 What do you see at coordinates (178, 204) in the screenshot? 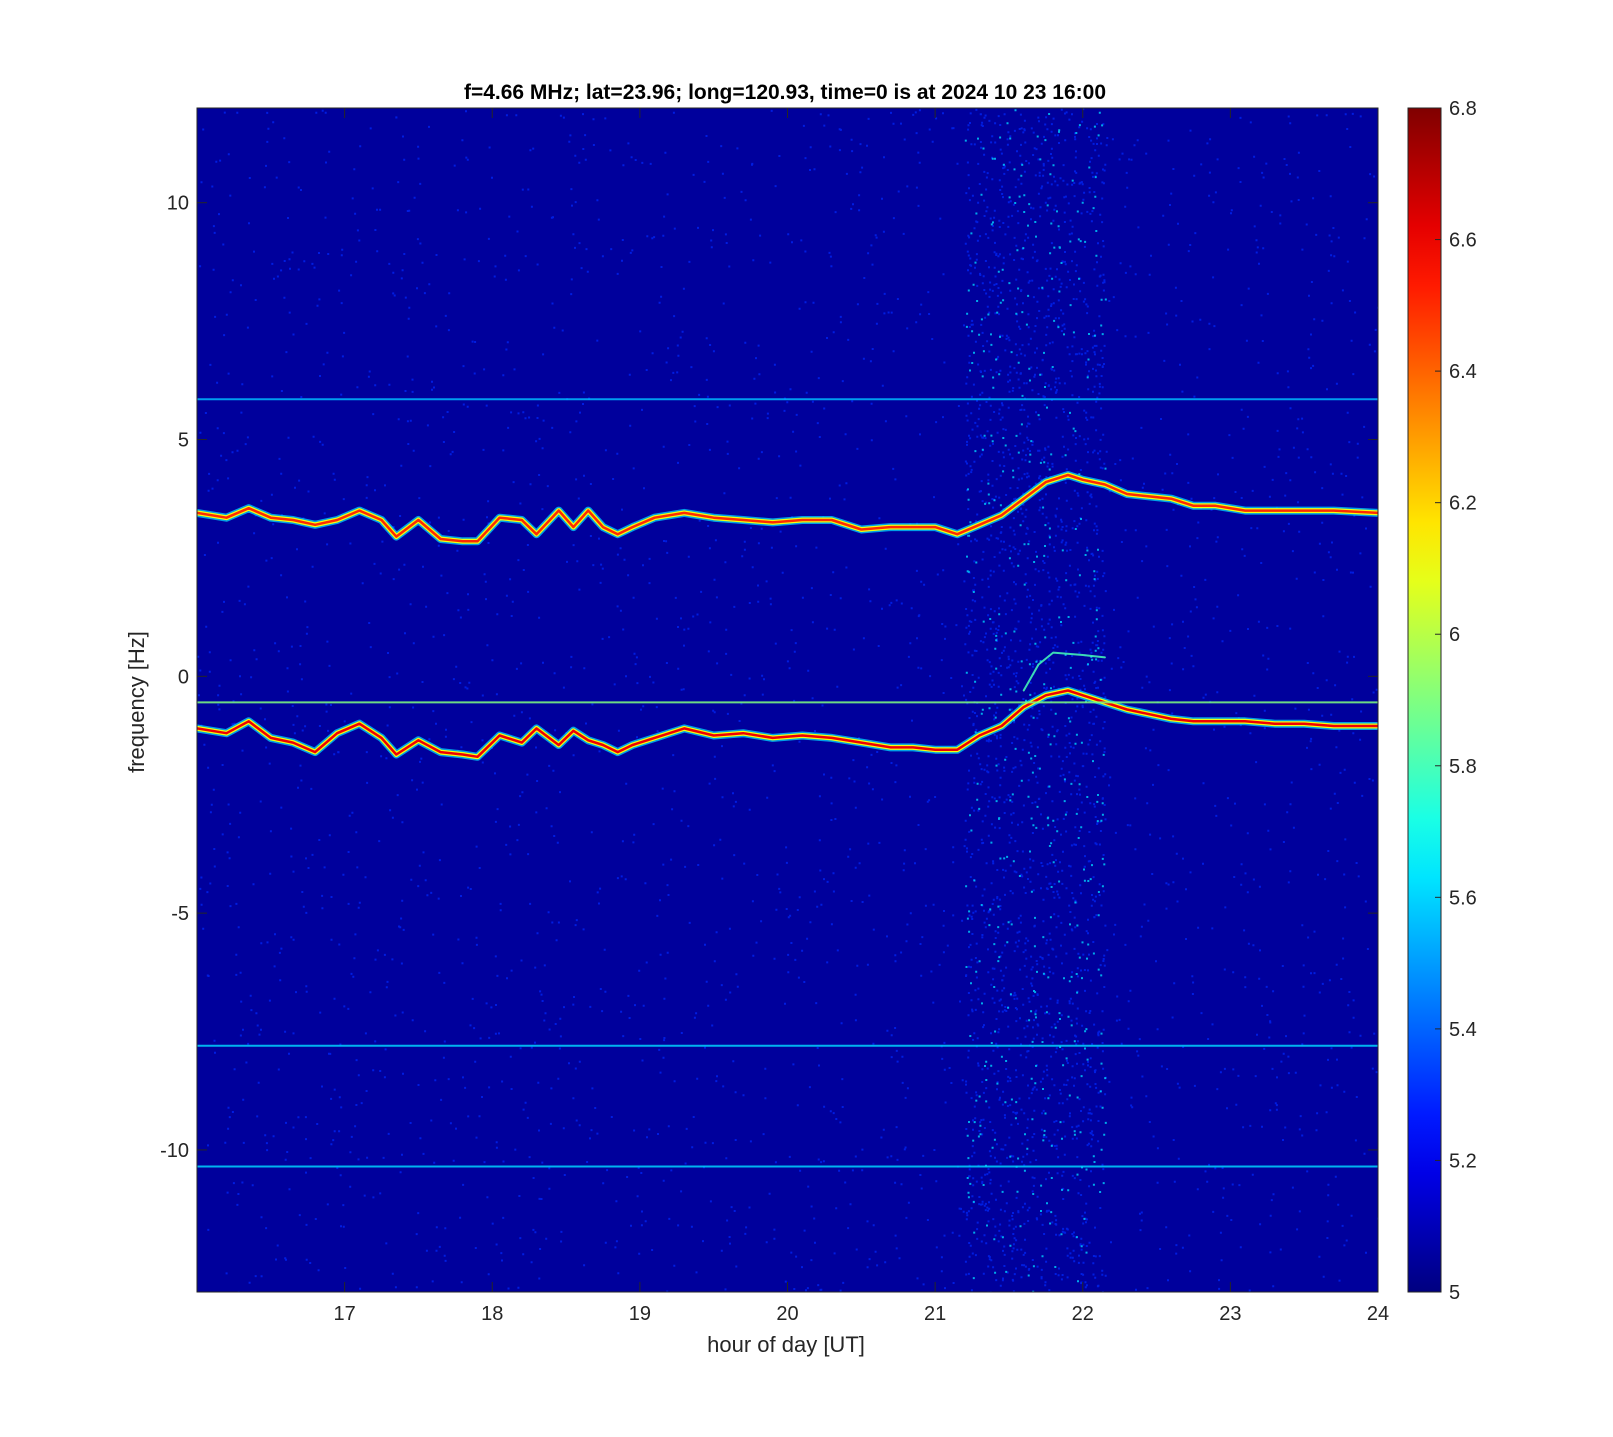
I see `y-tick-label: 10` at bounding box center [178, 204].